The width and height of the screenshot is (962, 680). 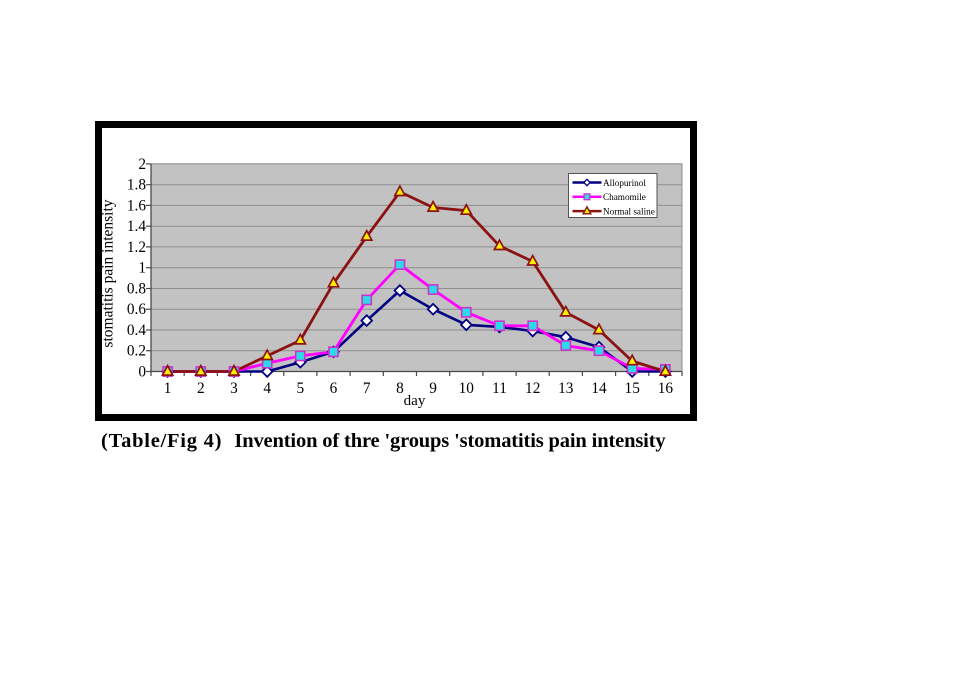 I want to click on svg-text: Chamomile, so click(x=624, y=197).